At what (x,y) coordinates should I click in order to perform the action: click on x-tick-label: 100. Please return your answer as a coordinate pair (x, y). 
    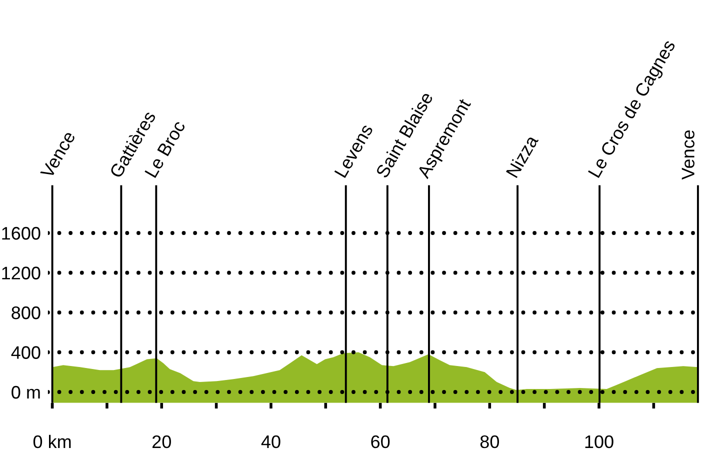
    Looking at the image, I should click on (599, 441).